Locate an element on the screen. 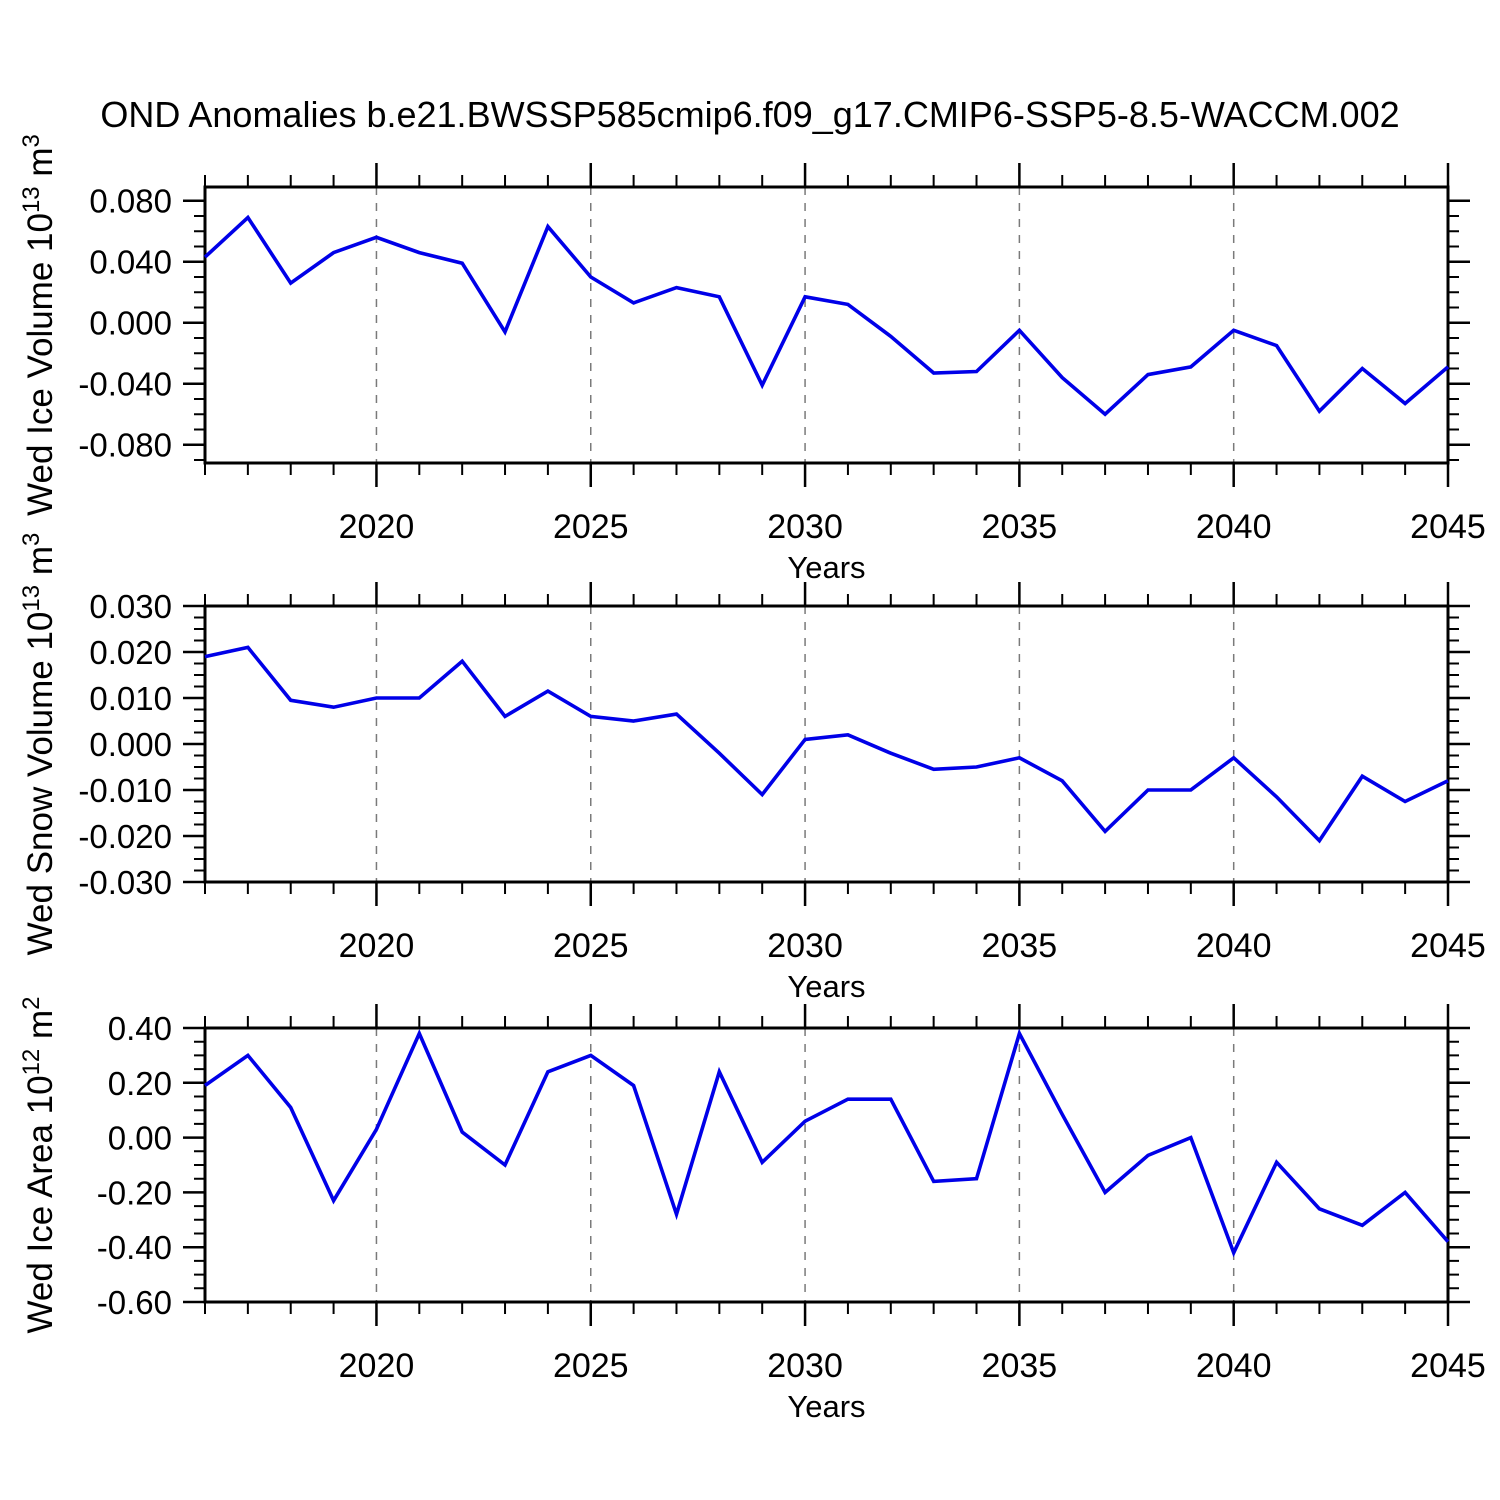 Image resolution: width=1500 pixels, height=1500 pixels. y-axis-title: Wed Ice Area 1012 m2 is located at coordinates (39, 1164).